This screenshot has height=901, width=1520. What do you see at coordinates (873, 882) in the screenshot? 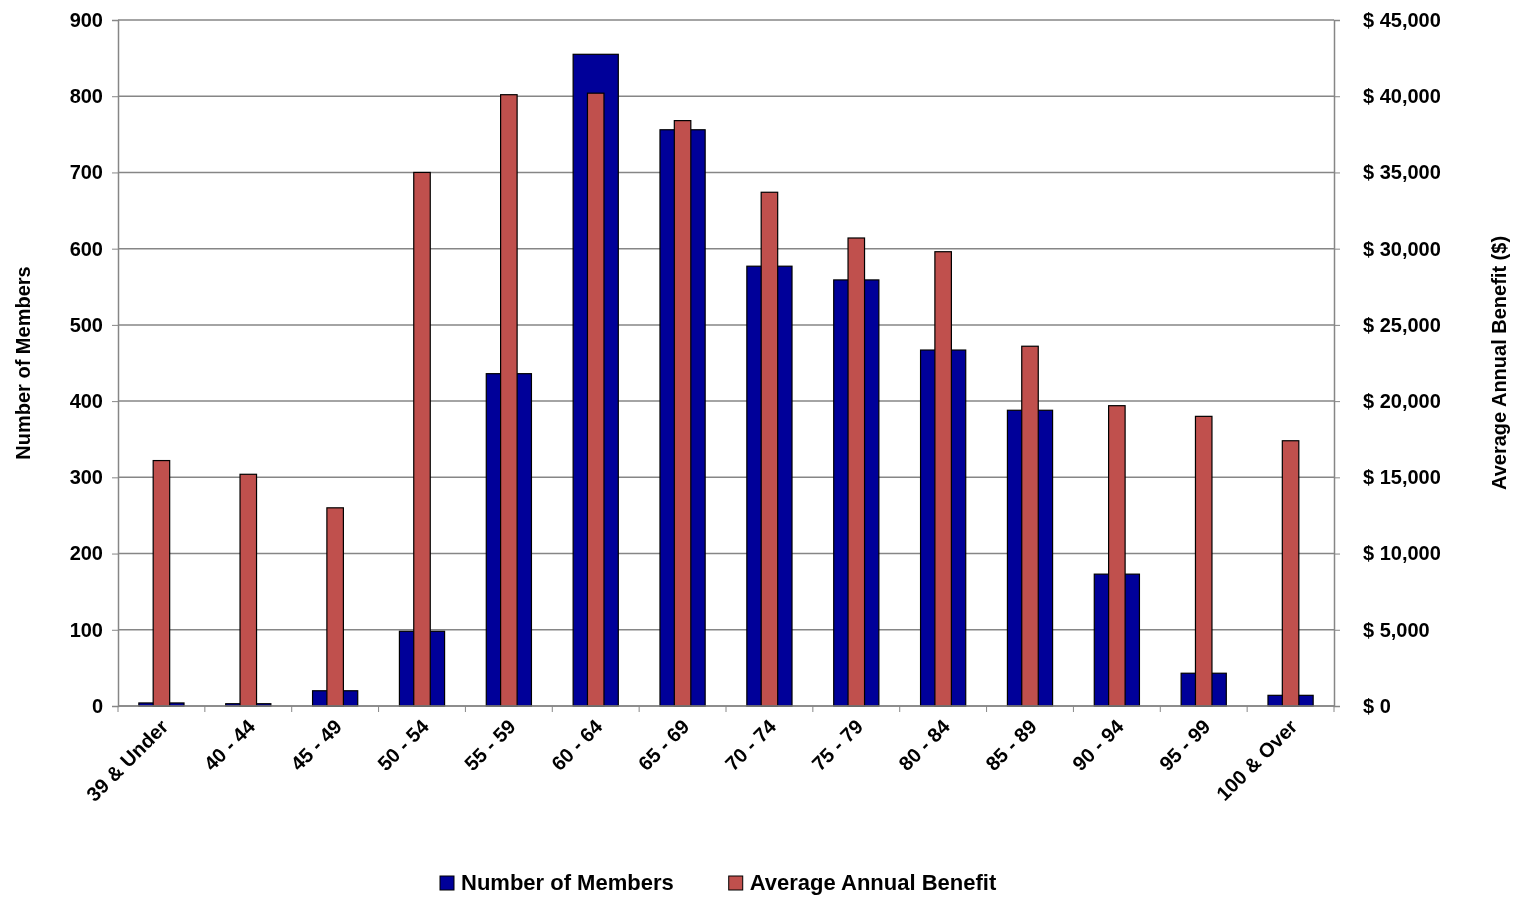
I see `legend-label: Average Annual Benefit` at bounding box center [873, 882].